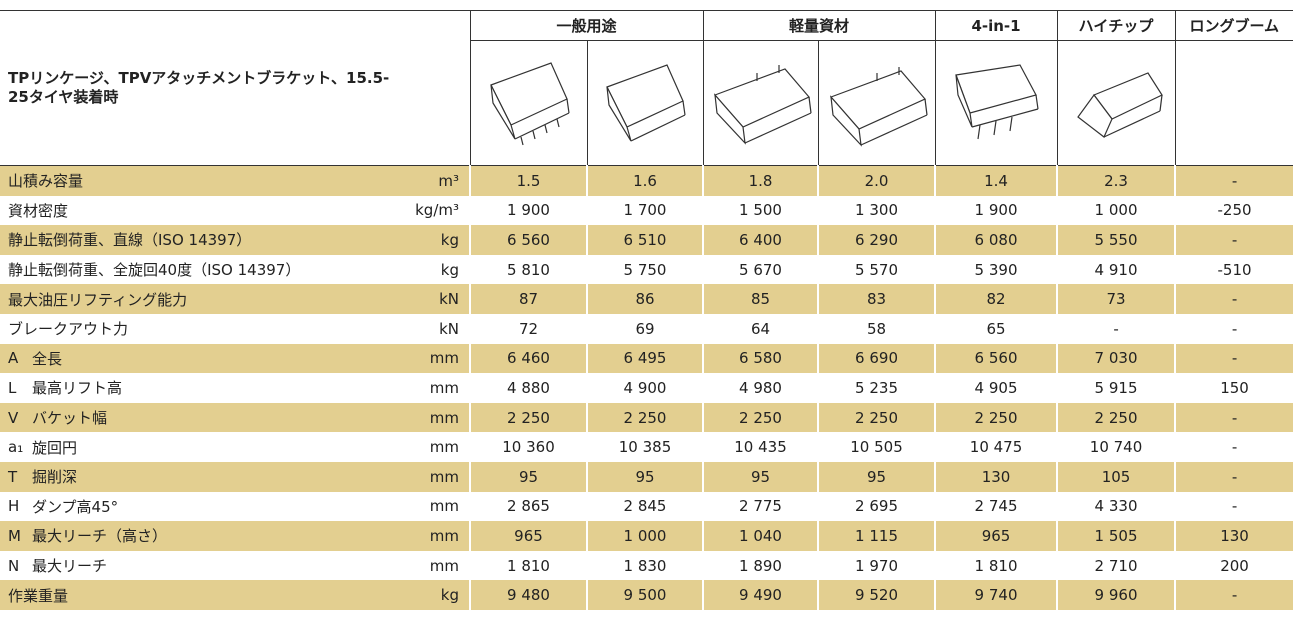  What do you see at coordinates (996, 506) in the screenshot?
I see `value-cell: 2 745` at bounding box center [996, 506].